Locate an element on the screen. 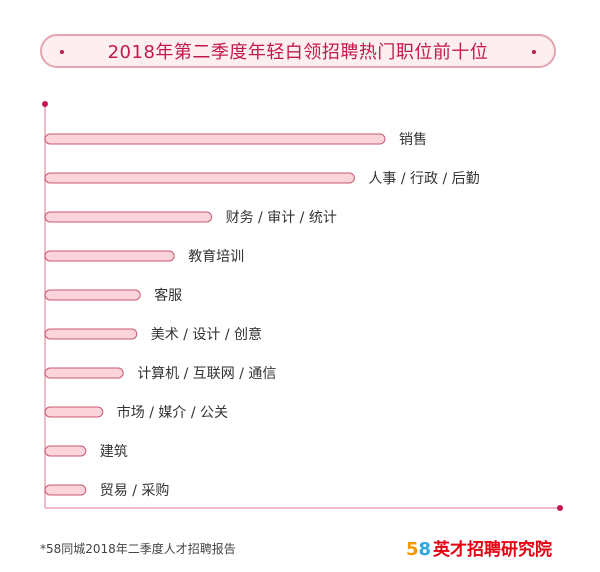 This screenshot has width=600, height=572. title-dot-right is located at coordinates (534, 52).